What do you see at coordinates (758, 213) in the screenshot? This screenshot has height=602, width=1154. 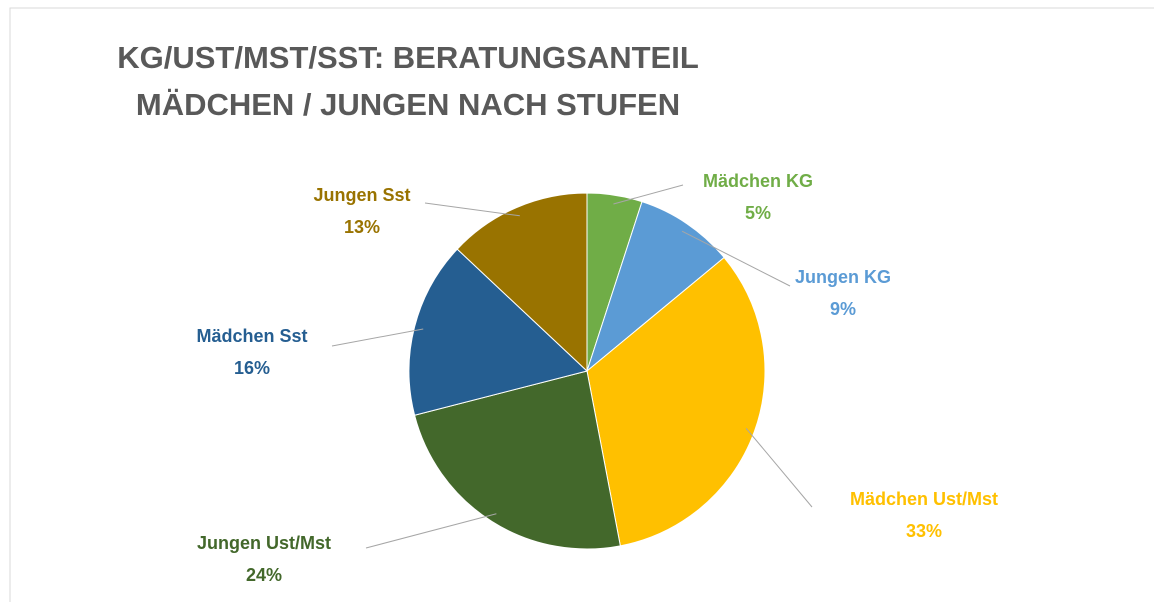 I see `slice-value-label: 5%` at bounding box center [758, 213].